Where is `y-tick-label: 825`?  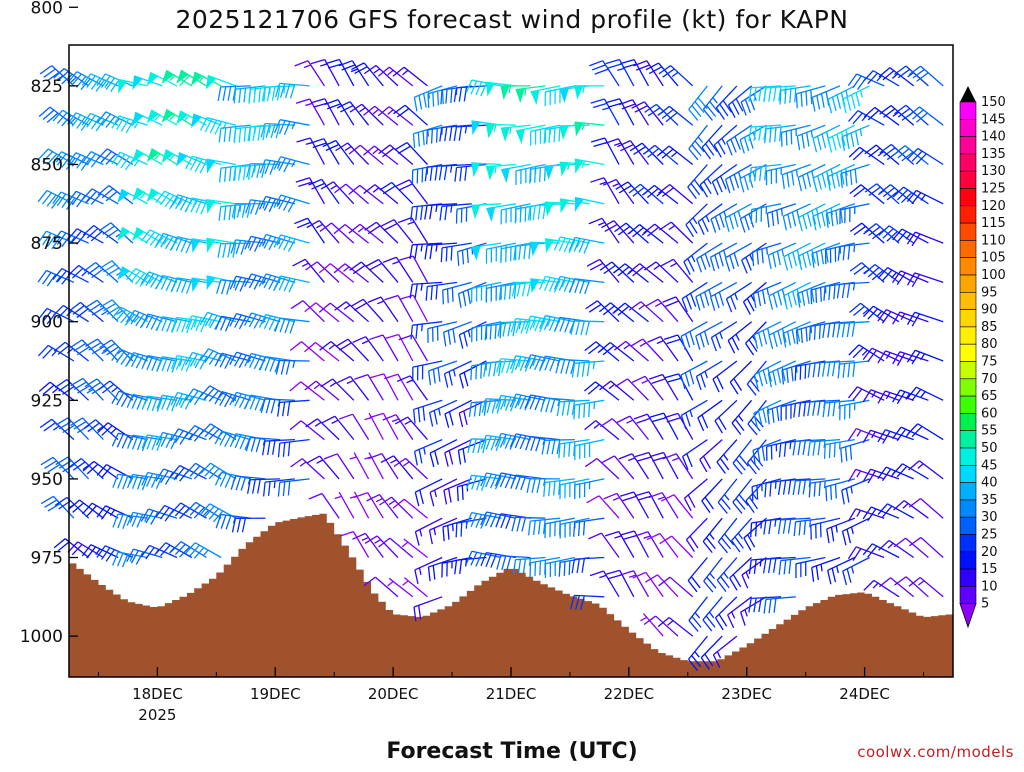
y-tick-label: 825 is located at coordinates (47, 87).